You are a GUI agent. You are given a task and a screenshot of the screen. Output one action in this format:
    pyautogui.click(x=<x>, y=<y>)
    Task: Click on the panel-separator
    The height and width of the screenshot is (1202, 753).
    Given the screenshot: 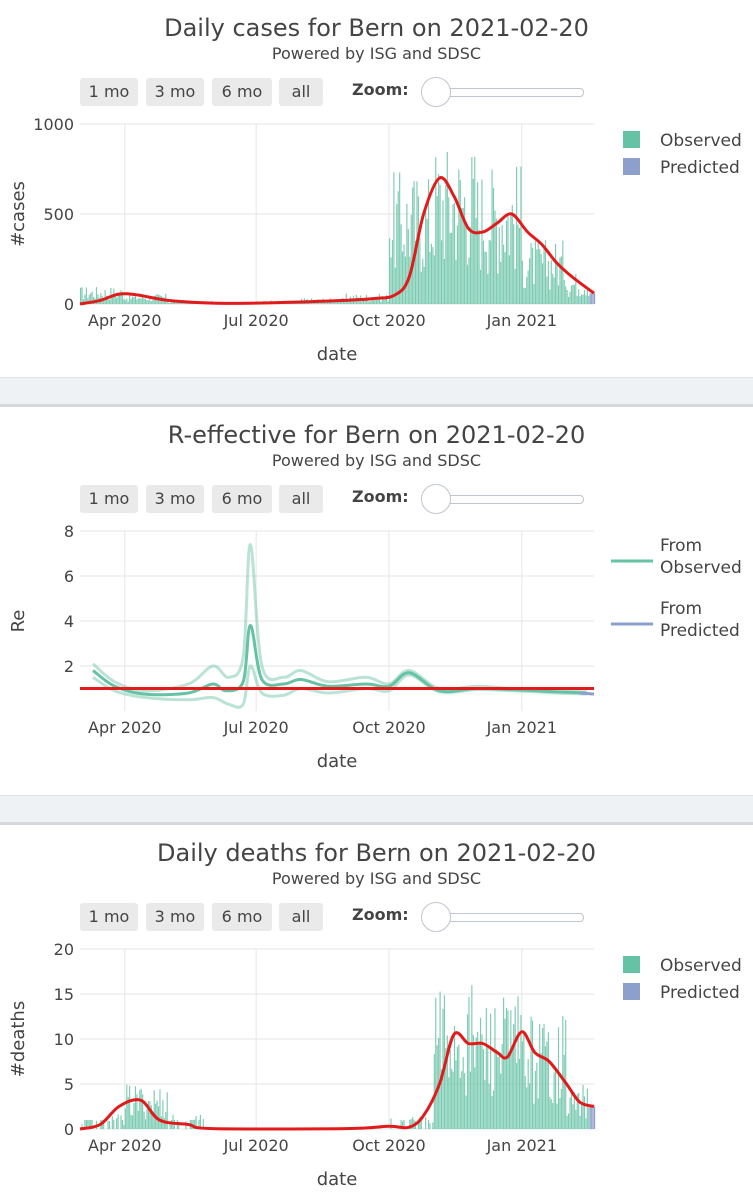 What is the action you would take?
    pyautogui.click(x=376, y=810)
    